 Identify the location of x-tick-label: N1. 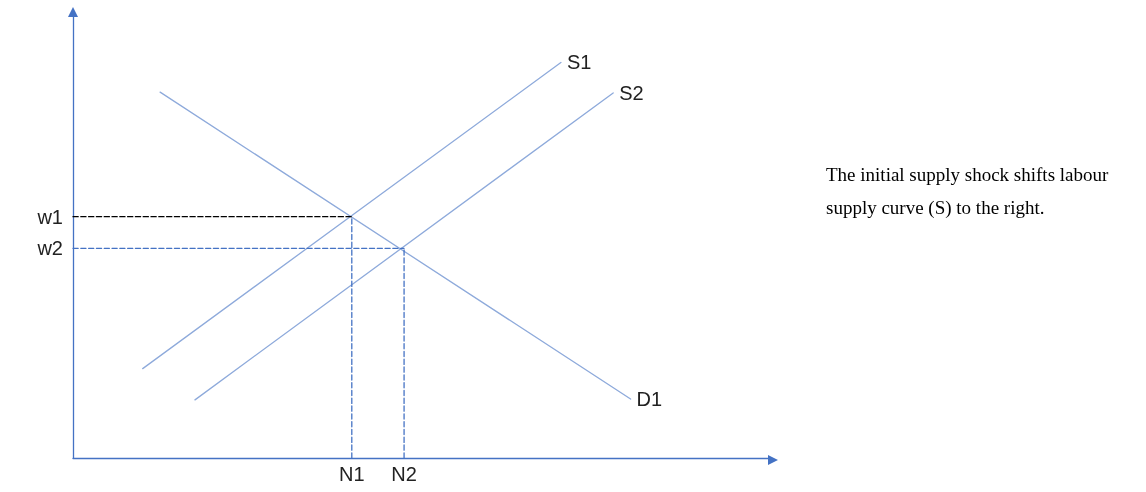
(352, 474).